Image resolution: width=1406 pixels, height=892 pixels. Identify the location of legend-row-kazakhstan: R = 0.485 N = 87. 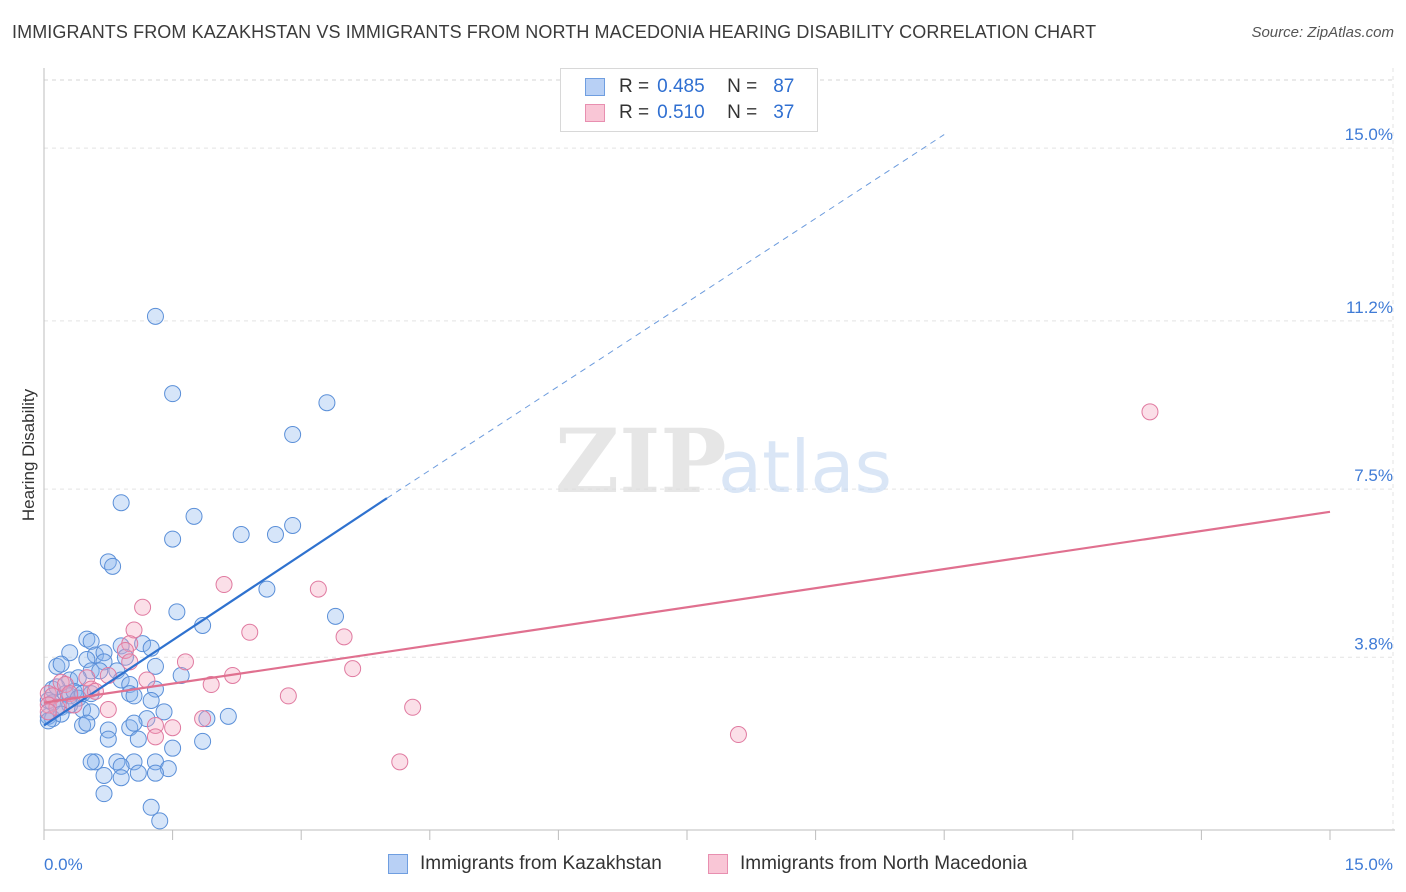
(689, 87).